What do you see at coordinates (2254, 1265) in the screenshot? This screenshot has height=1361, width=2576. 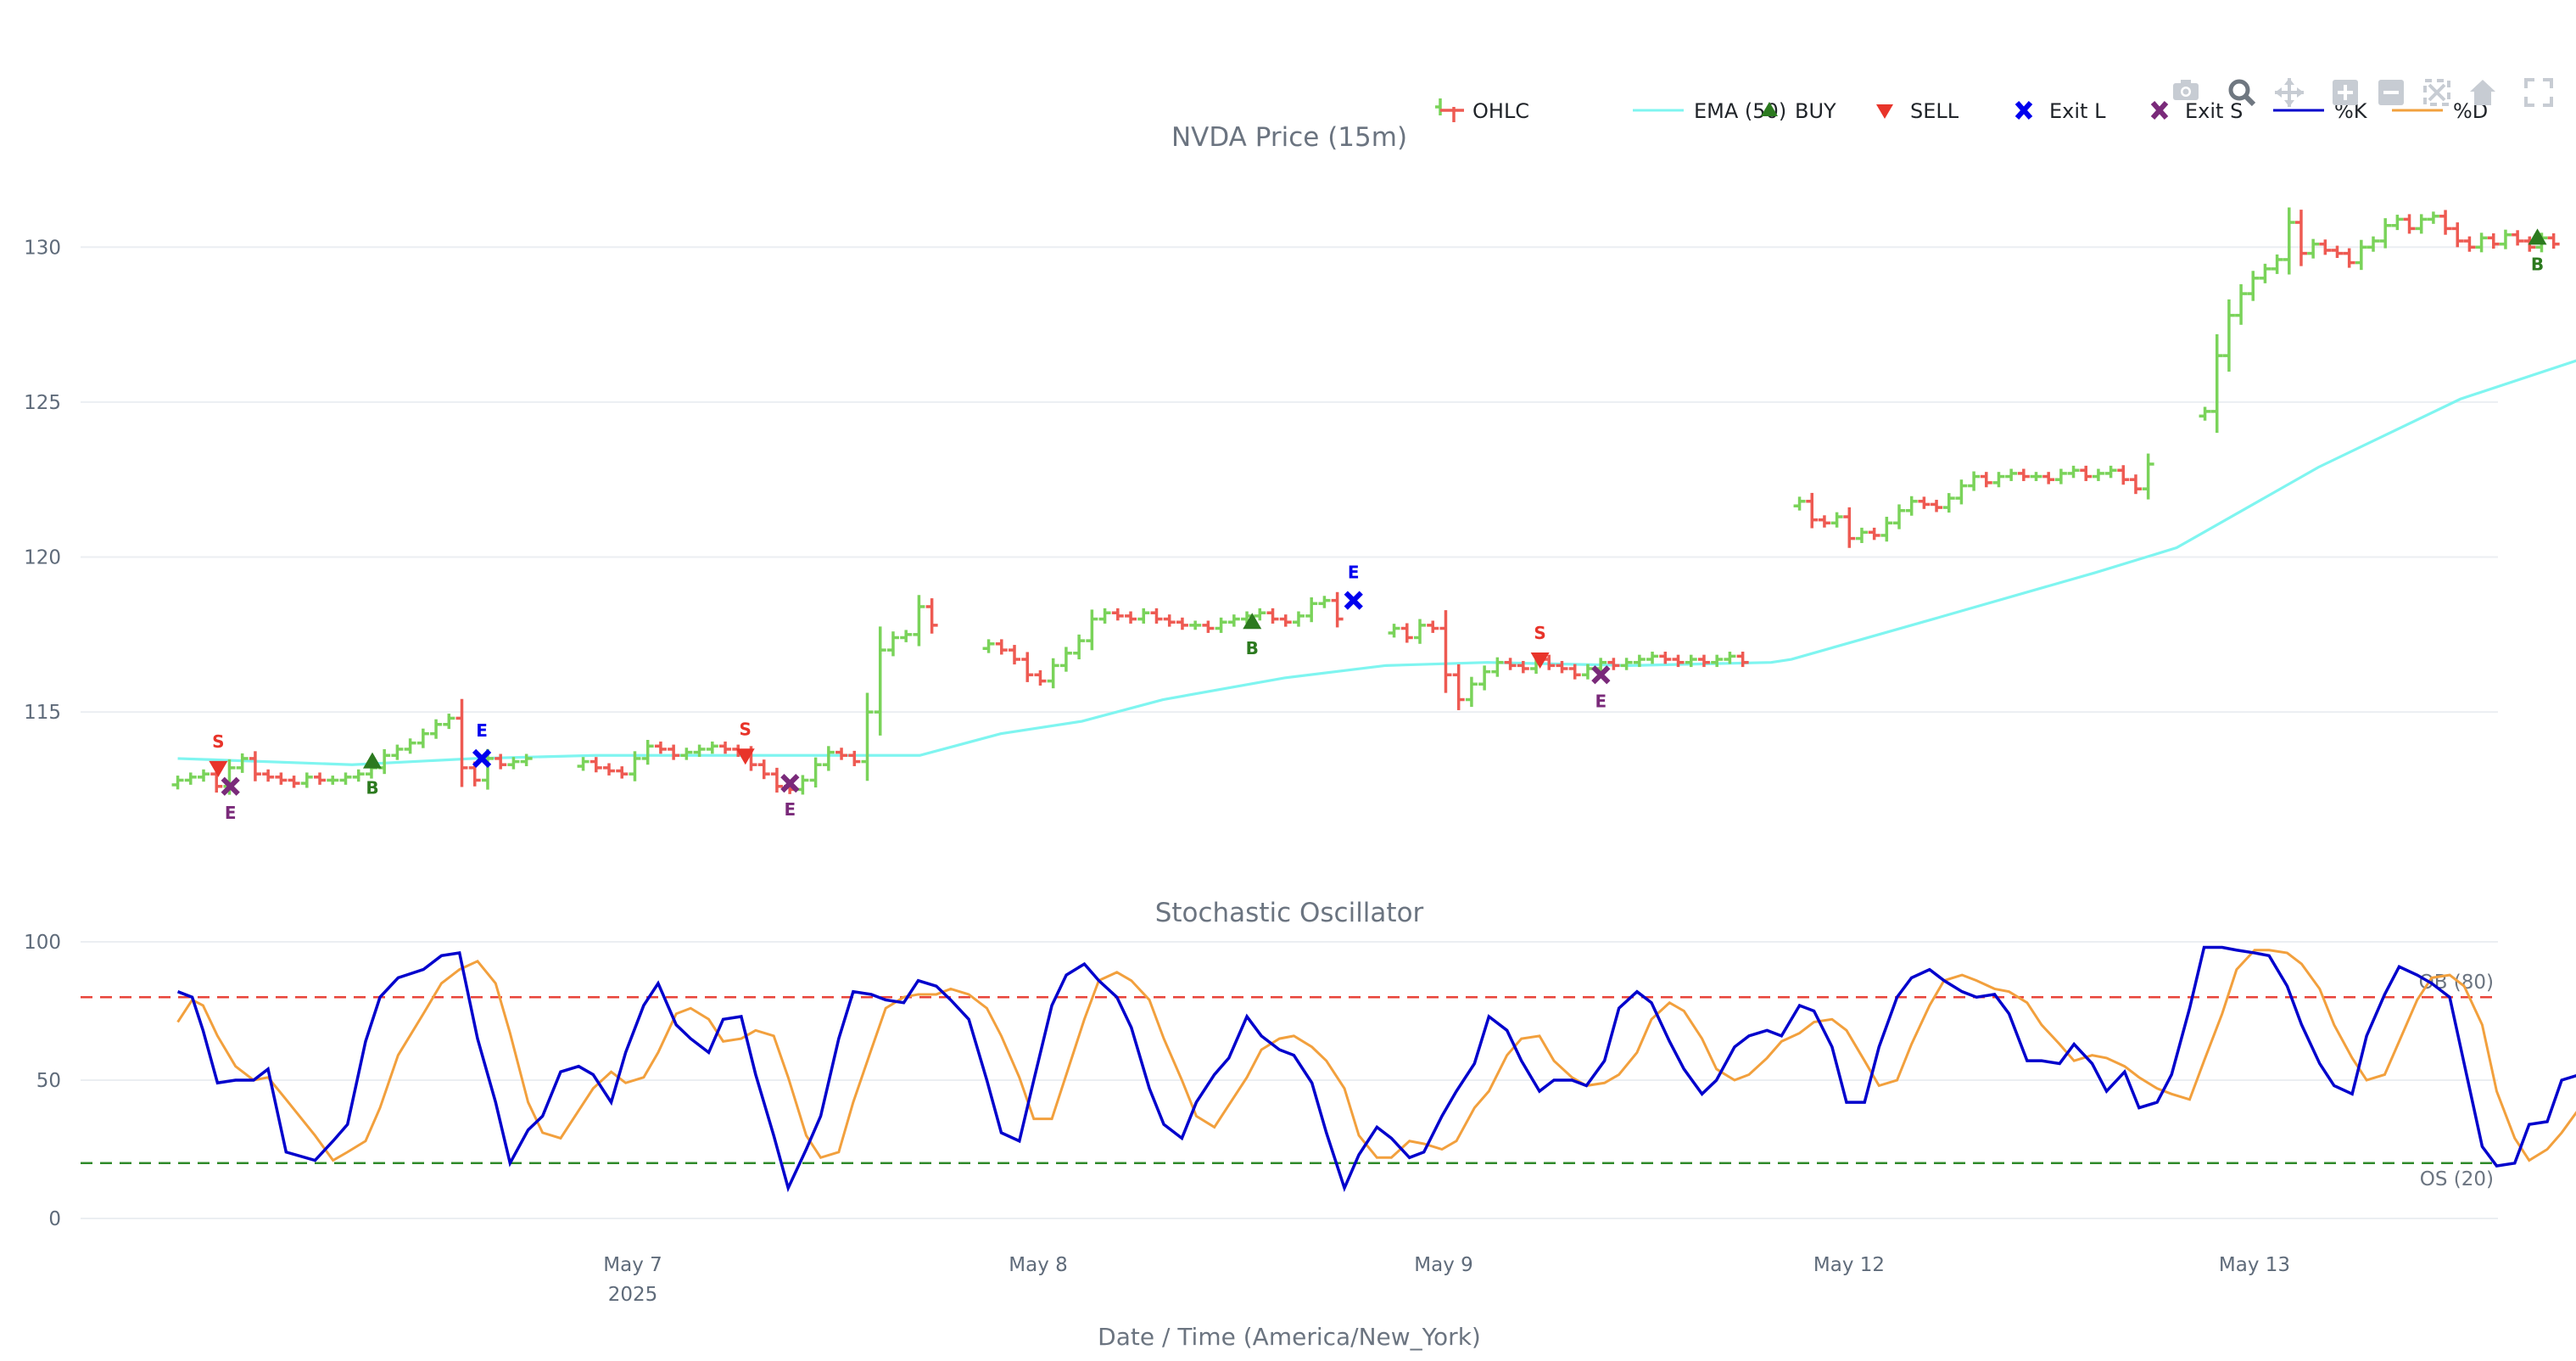 I see `x-tick-label: May 13` at bounding box center [2254, 1265].